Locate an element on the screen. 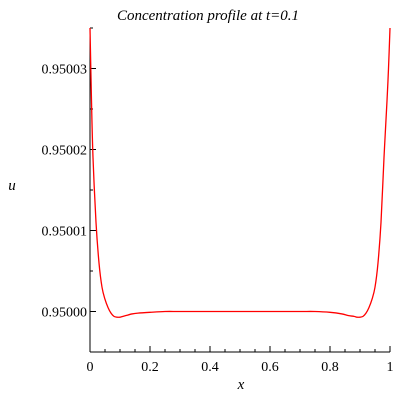  y-tick-label: 0.95003 is located at coordinates (65, 70).